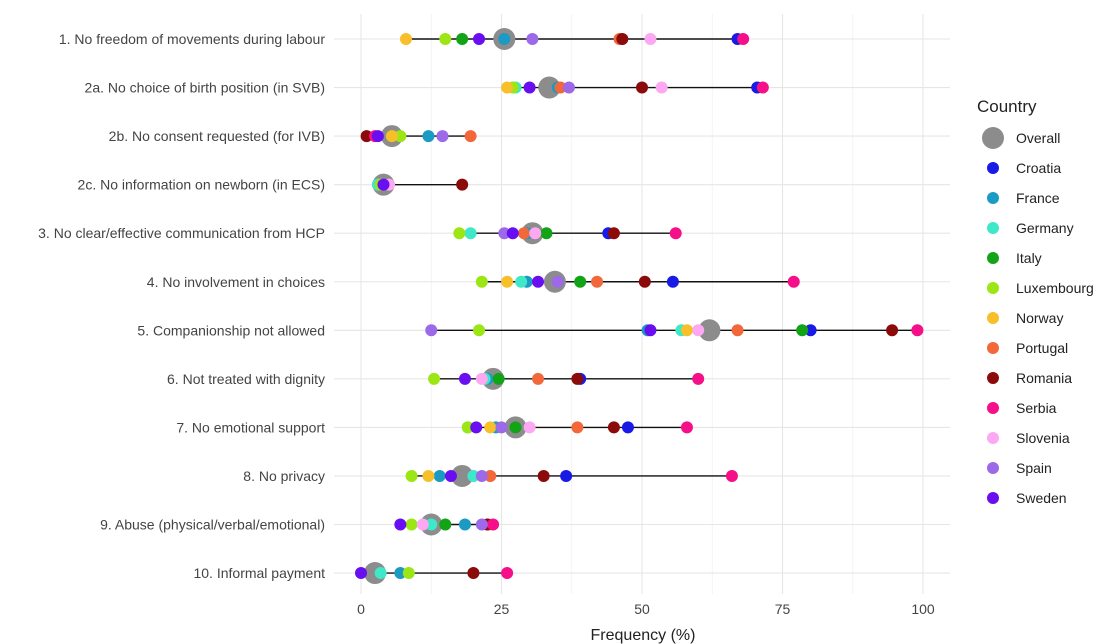  Describe the element at coordinates (783, 609) in the screenshot. I see `x-tick-label: 75` at that location.